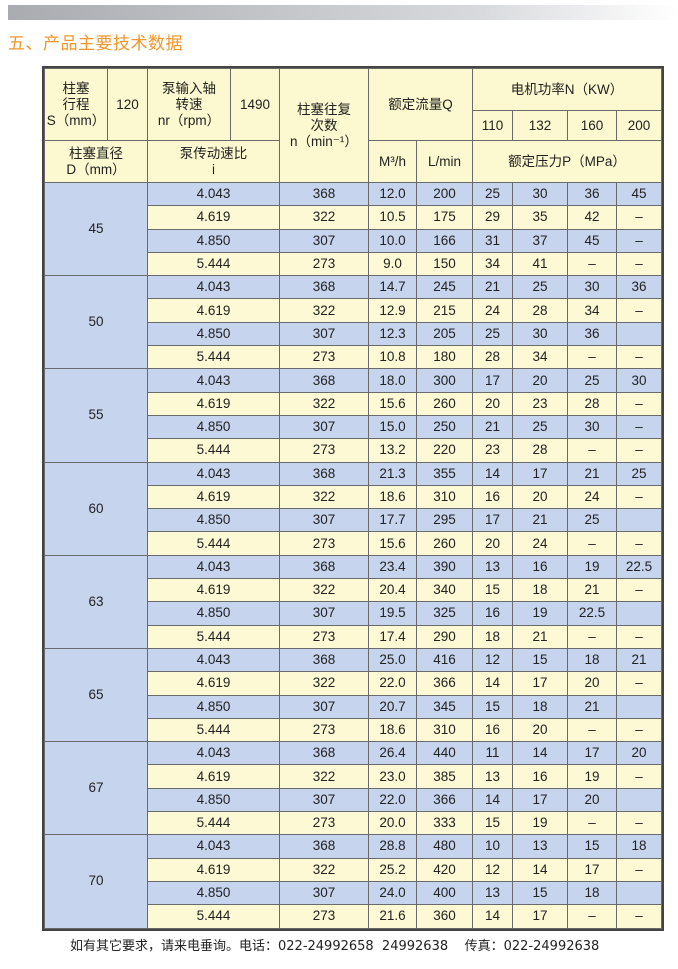  Describe the element at coordinates (444, 753) in the screenshot. I see `flow-lmin-cell: 440` at that location.